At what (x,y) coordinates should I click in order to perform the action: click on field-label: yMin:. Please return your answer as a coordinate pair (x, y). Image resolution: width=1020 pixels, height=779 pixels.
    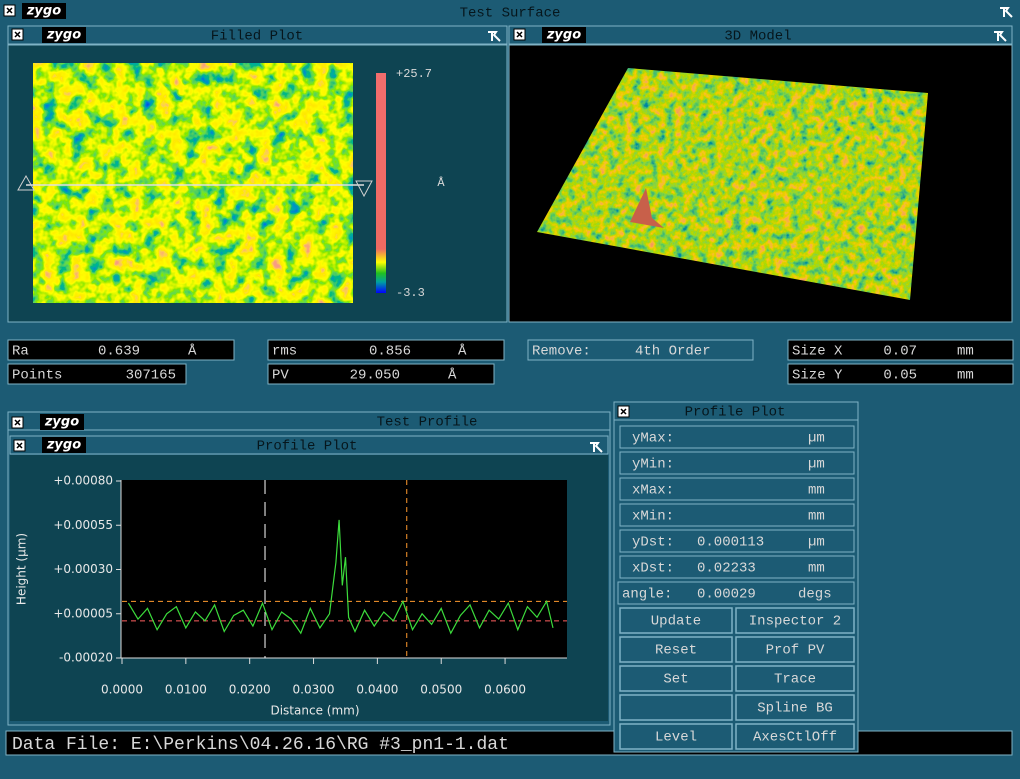
    Looking at the image, I should click on (653, 465).